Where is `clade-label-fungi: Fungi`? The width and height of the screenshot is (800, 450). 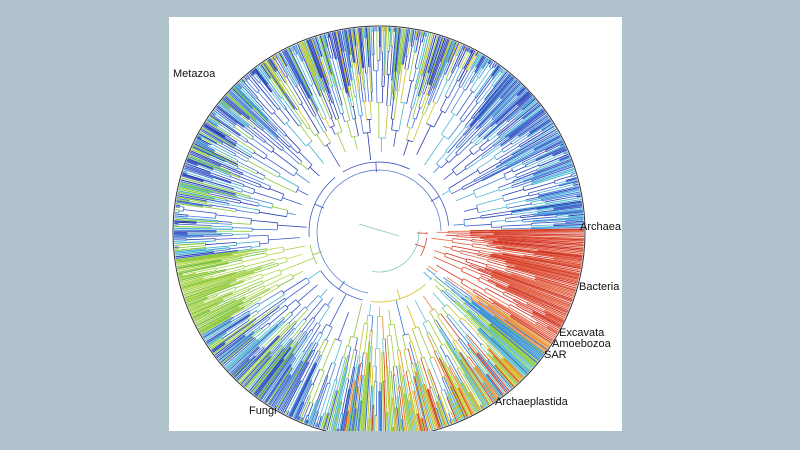
clade-label-fungi: Fungi is located at coordinates (263, 411).